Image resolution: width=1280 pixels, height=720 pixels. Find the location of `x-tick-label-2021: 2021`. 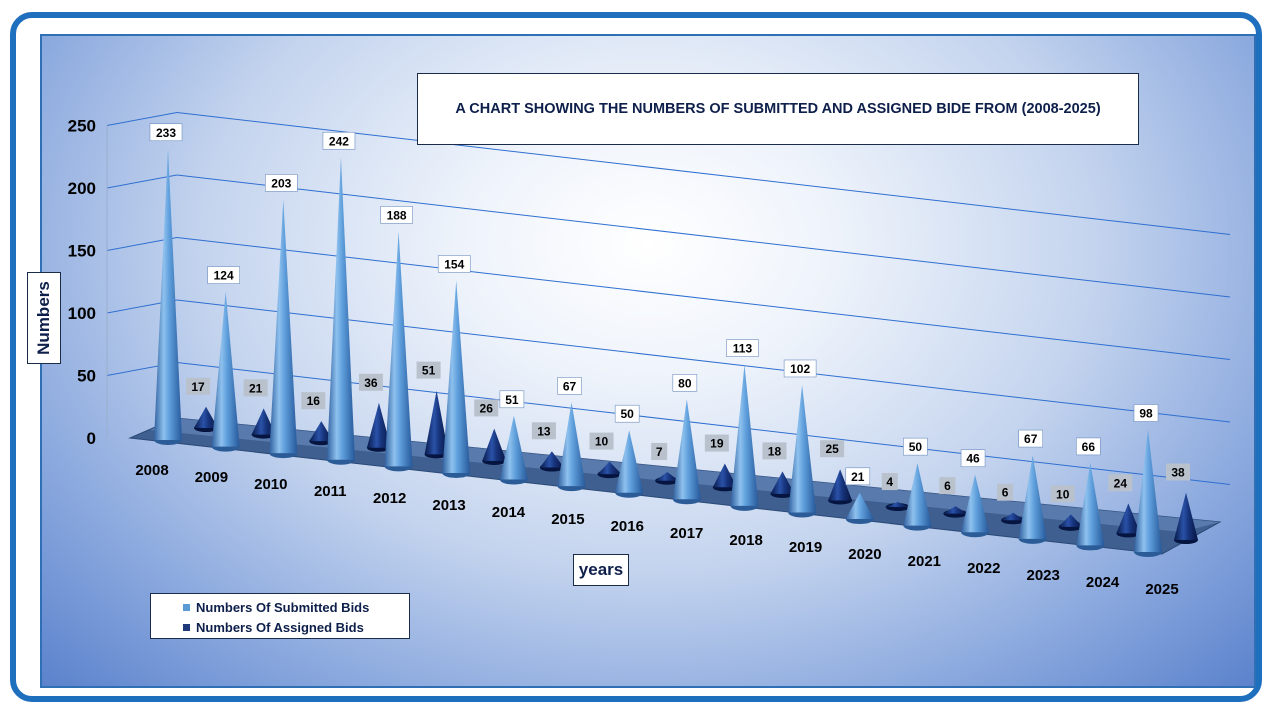

x-tick-label-2021: 2021 is located at coordinates (924, 561).